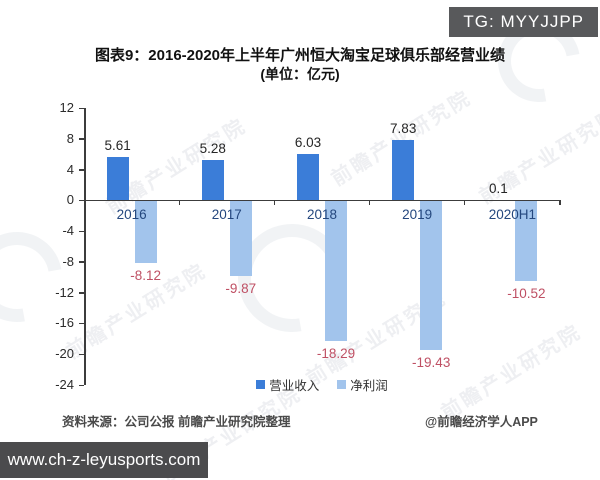 This screenshot has height=480, width=600. I want to click on y-axis-tick-label: -24, so click(64, 384).